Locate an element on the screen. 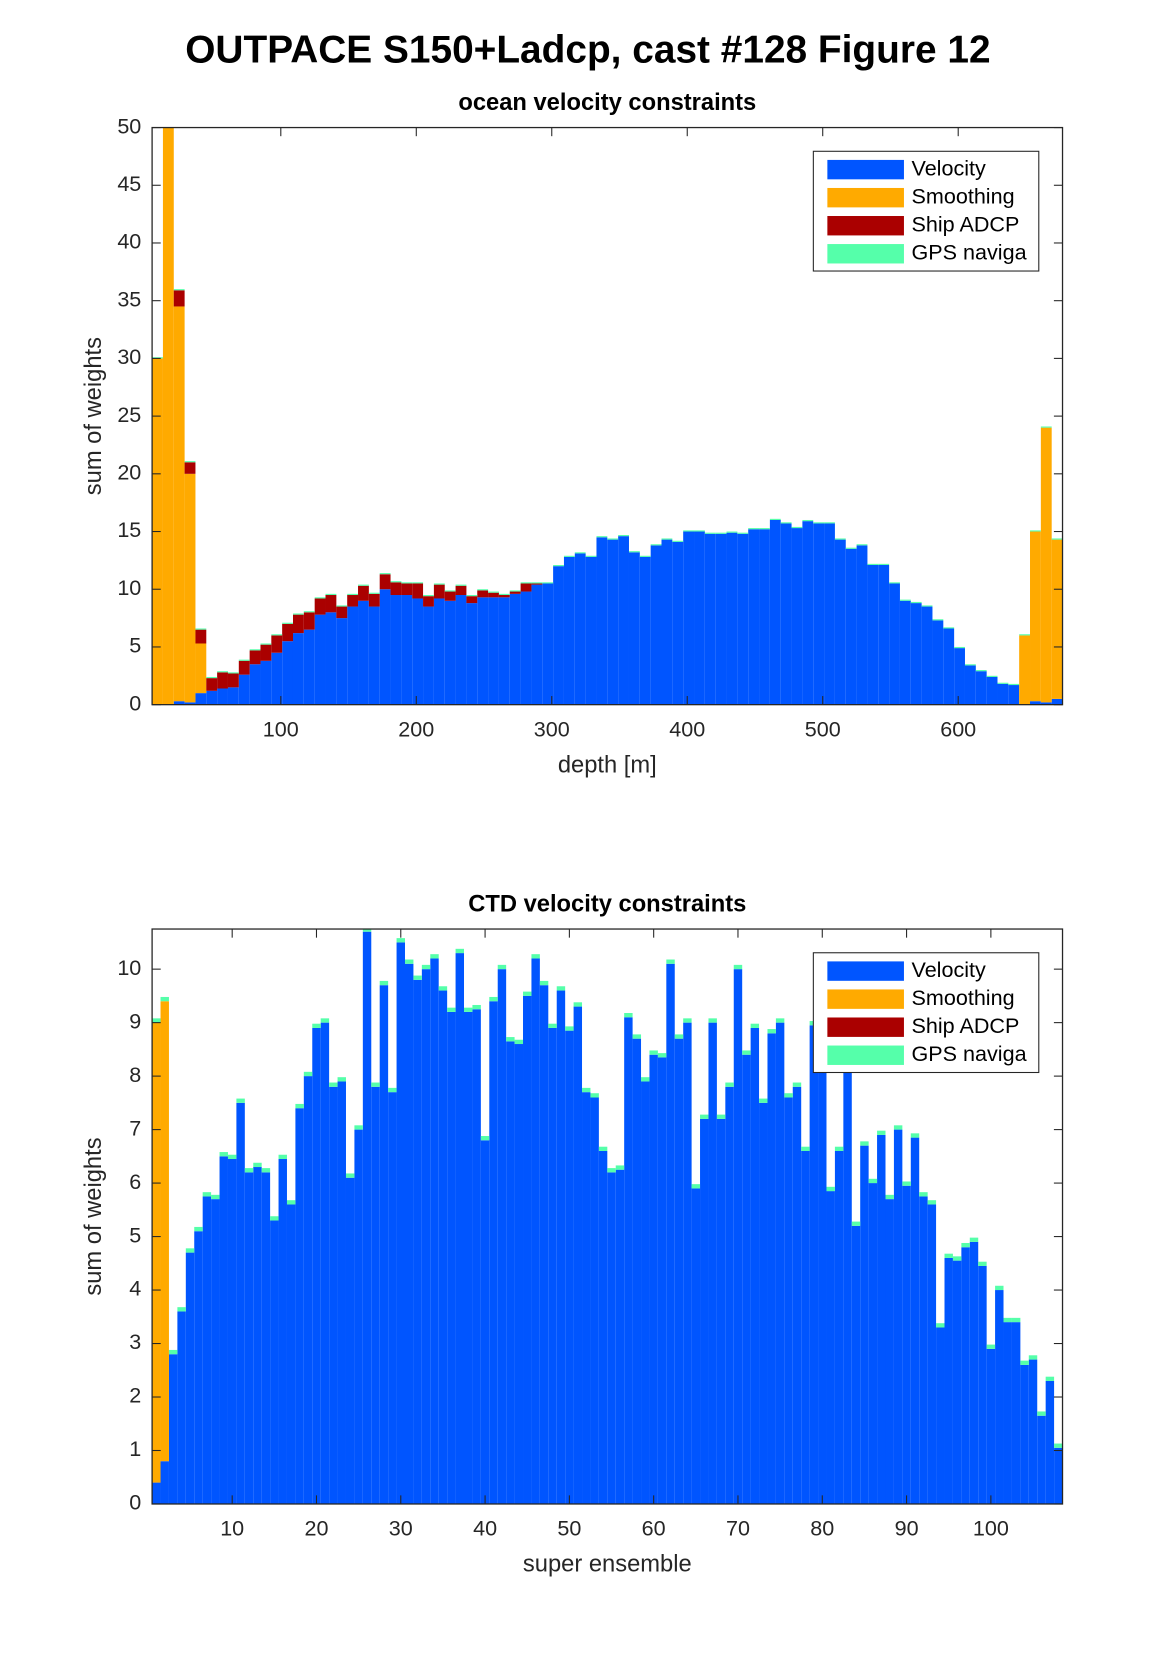 The image size is (1165, 1679). x-tick-label: 80 is located at coordinates (822, 1528).